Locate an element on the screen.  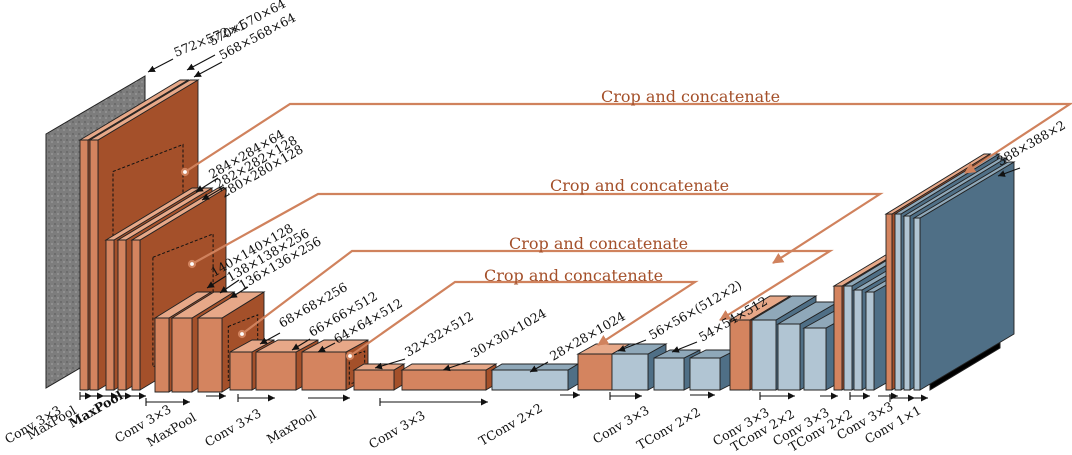
feature-map-bottleneck-c-front is located at coordinates (530, 380).